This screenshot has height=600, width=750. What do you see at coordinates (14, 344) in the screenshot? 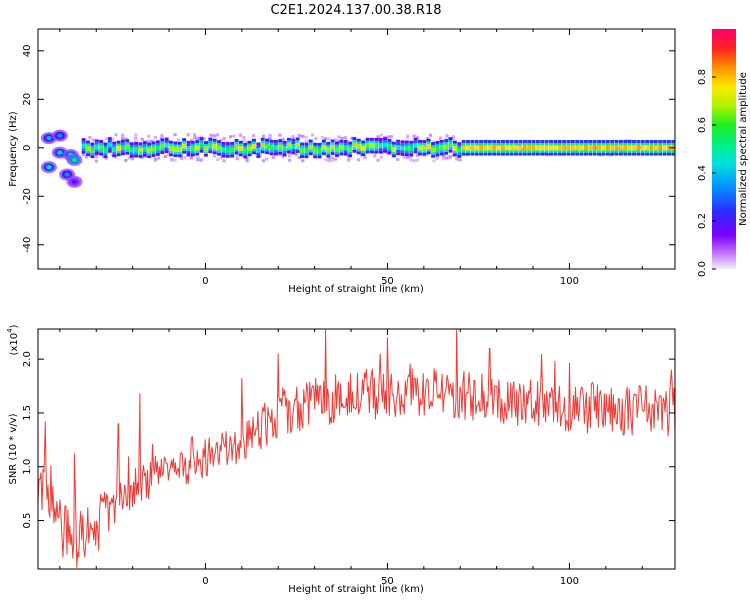
I see `snr-scale-prefix: (x10` at bounding box center [14, 344].